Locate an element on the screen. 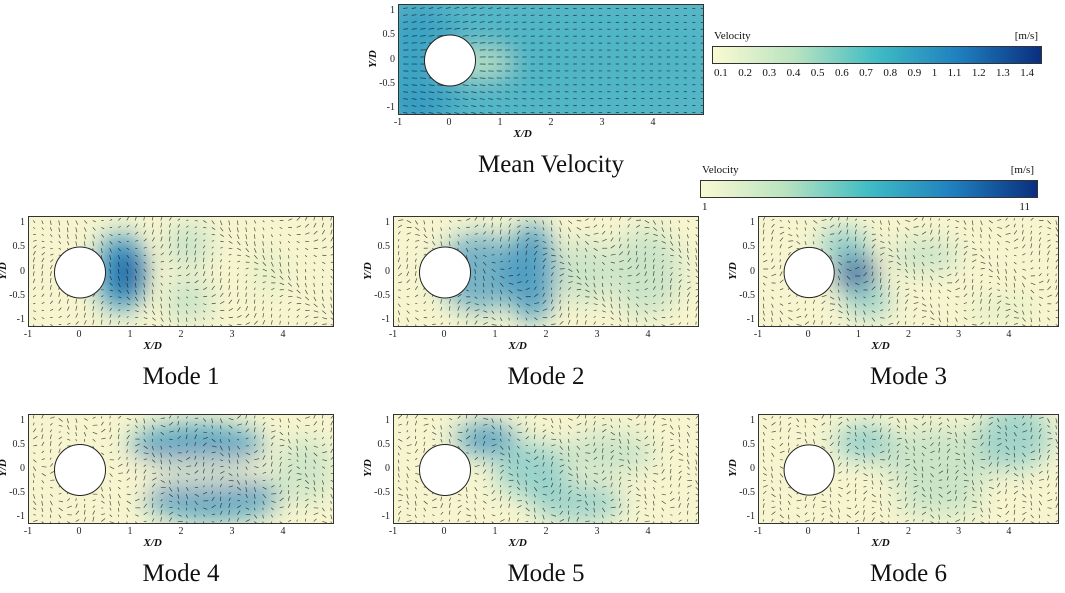 Image resolution: width=1065 pixels, height=593 pixels. panel-caption: Mode 3 is located at coordinates (908, 376).